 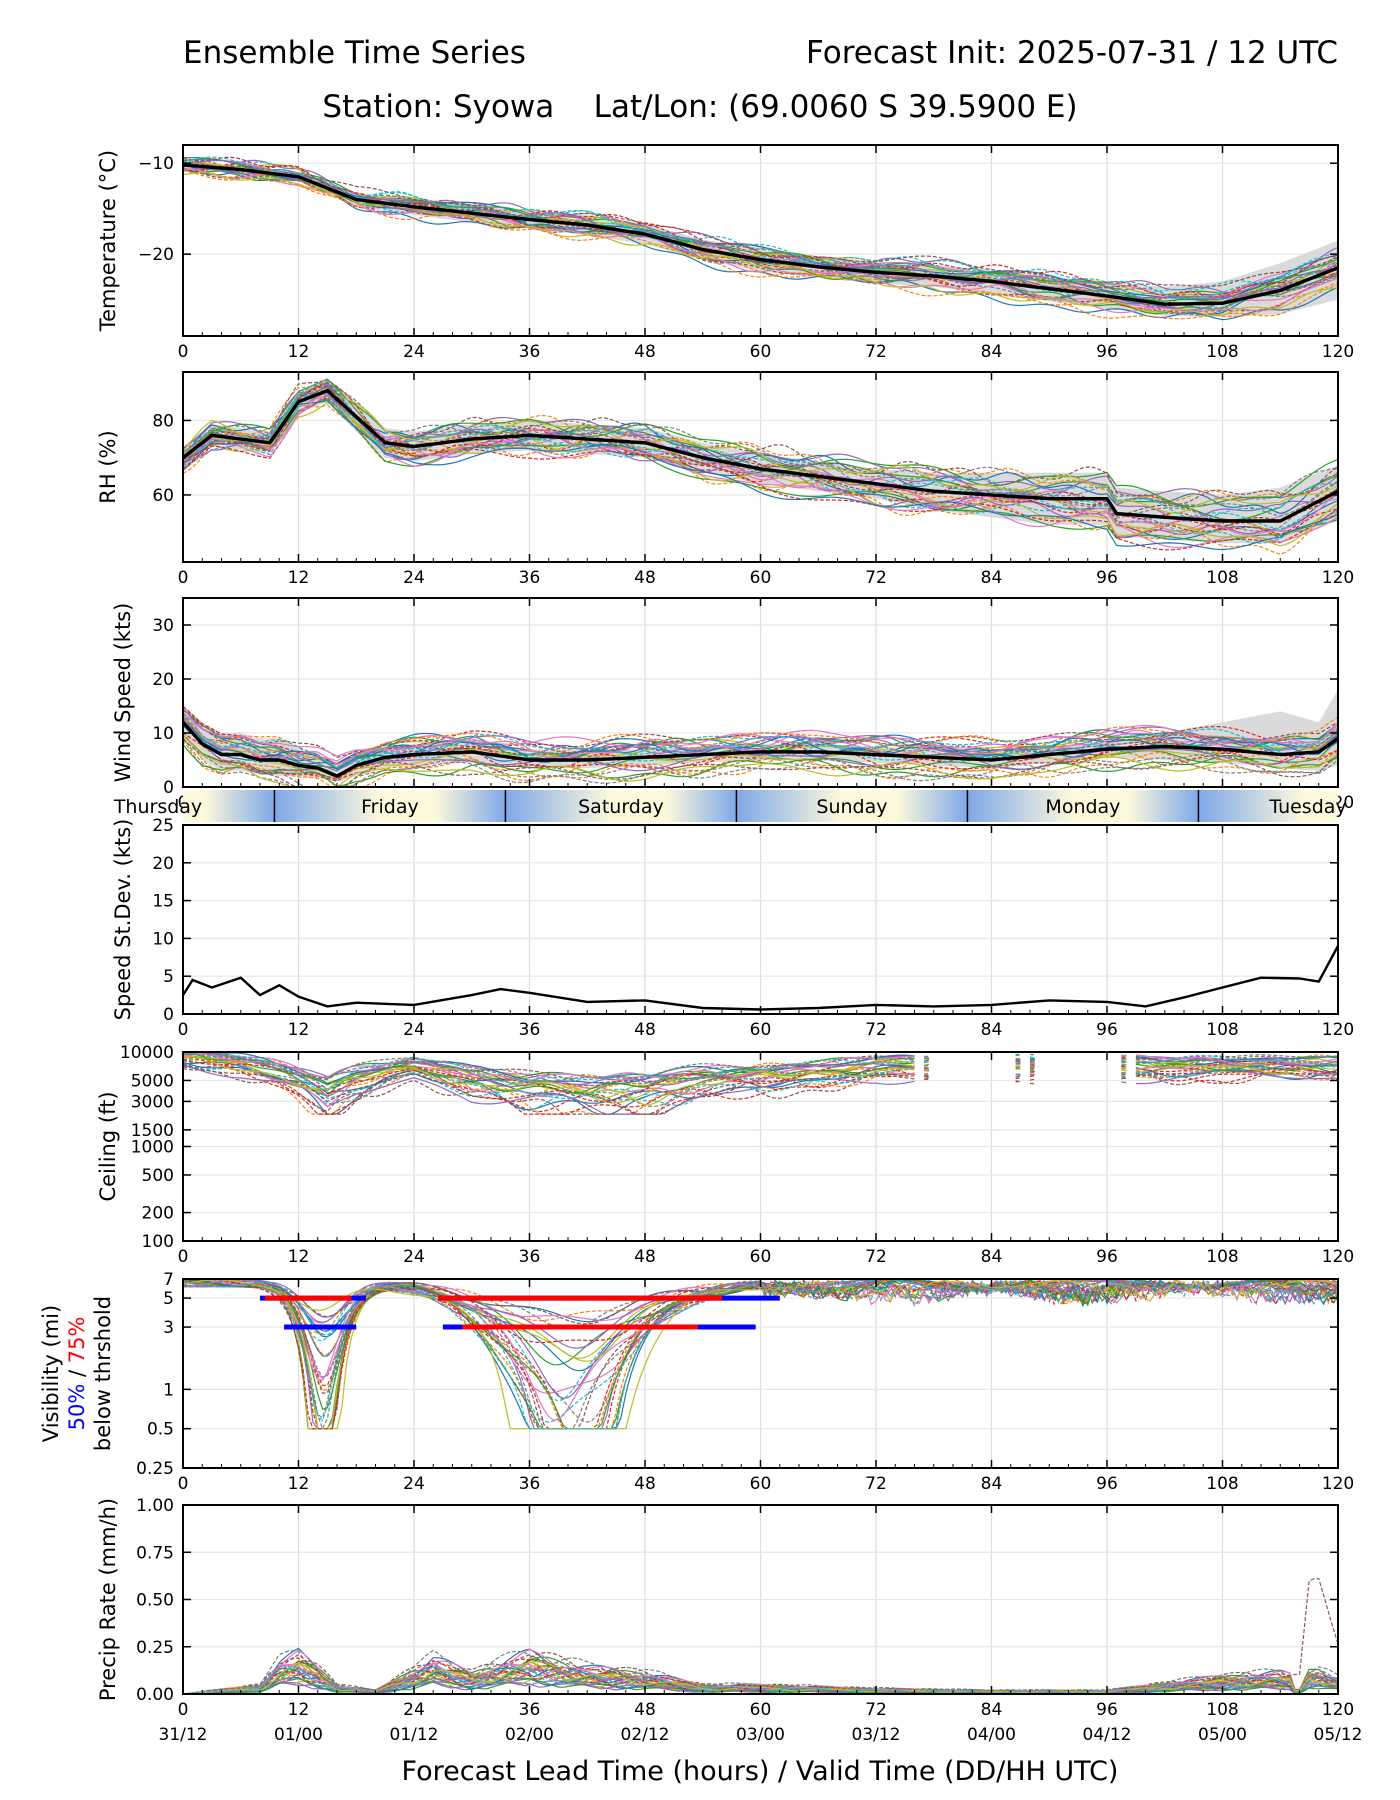 I want to click on valid-time-label: 05/12, so click(x=1338, y=1735).